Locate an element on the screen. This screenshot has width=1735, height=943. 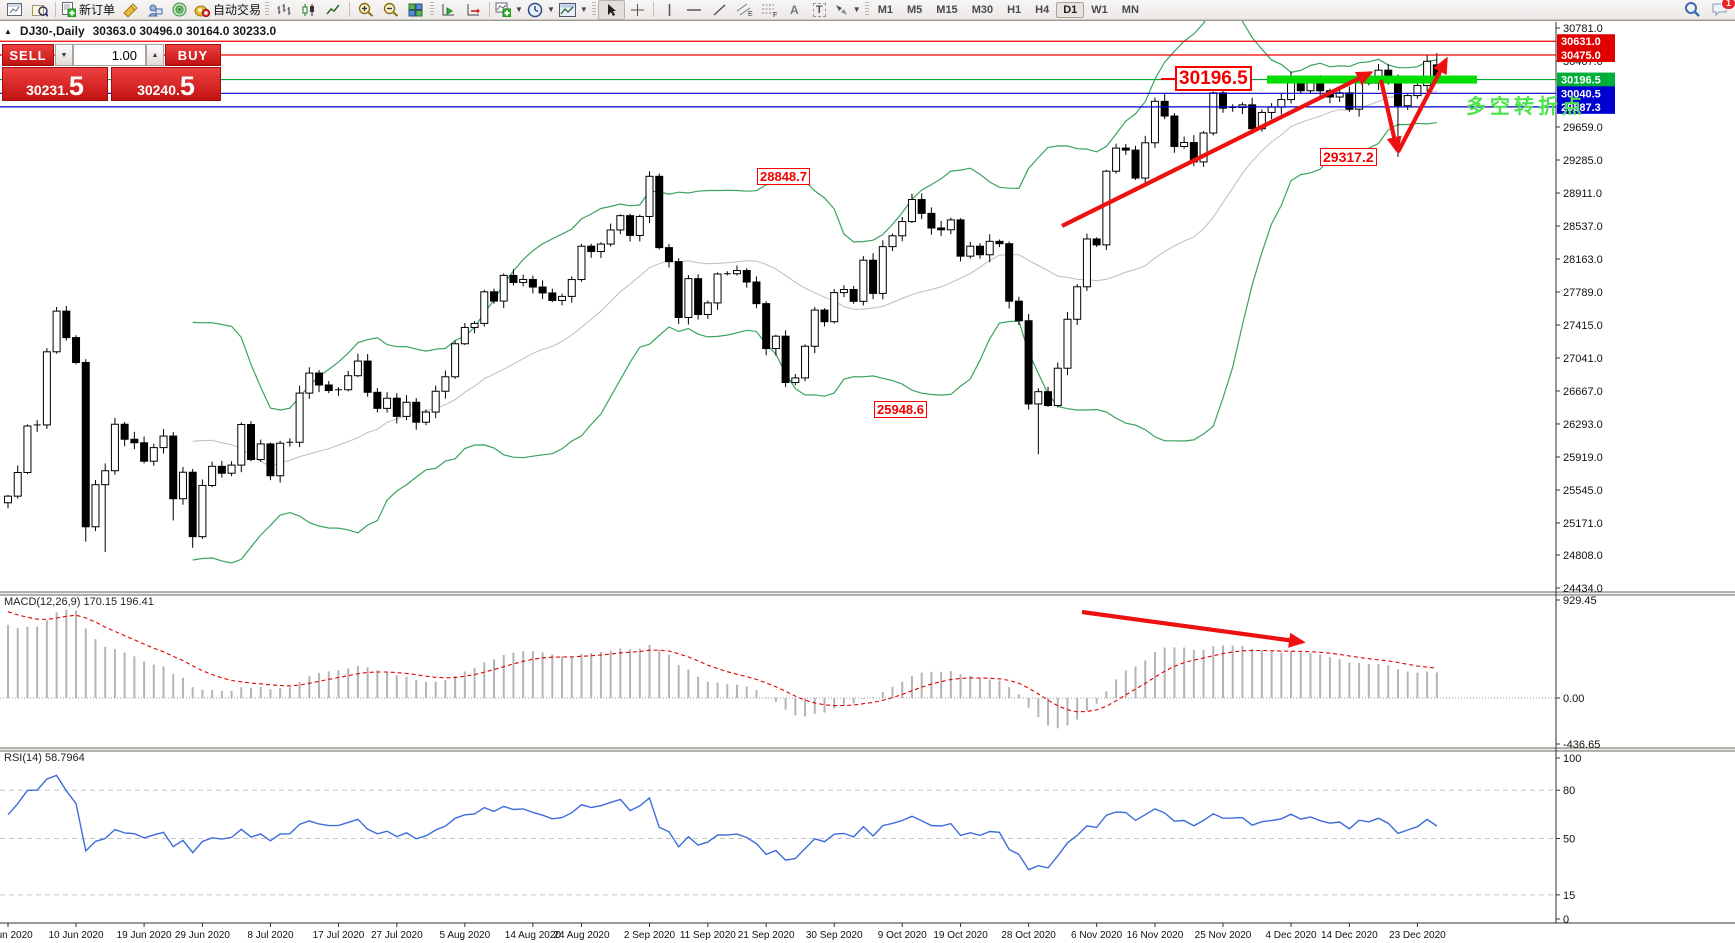
text-tool-button: A is located at coordinates (794, 10).